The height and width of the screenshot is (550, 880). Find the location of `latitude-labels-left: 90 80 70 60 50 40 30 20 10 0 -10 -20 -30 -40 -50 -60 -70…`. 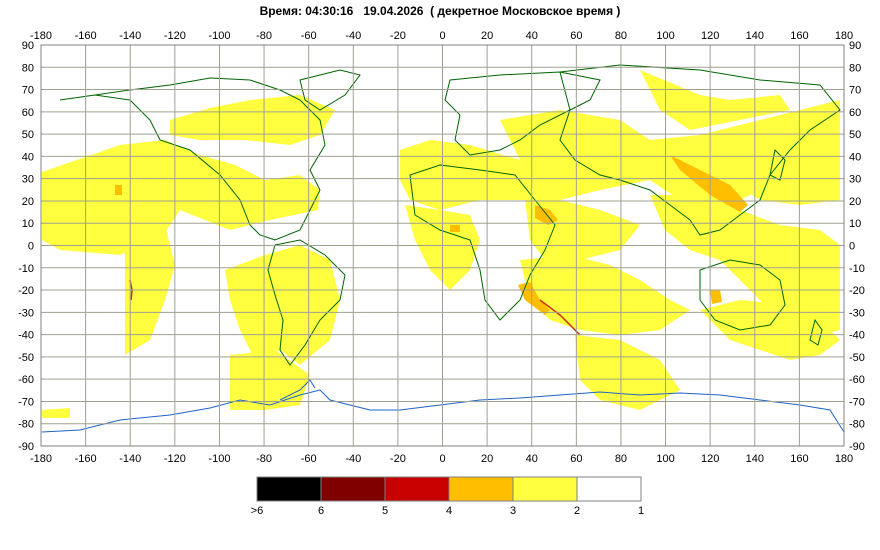

latitude-labels-left: 90 80 70 60 50 40 30 20 10 0 -10 -20 -30 -40 -50 -60 -70… is located at coordinates (26, 246).